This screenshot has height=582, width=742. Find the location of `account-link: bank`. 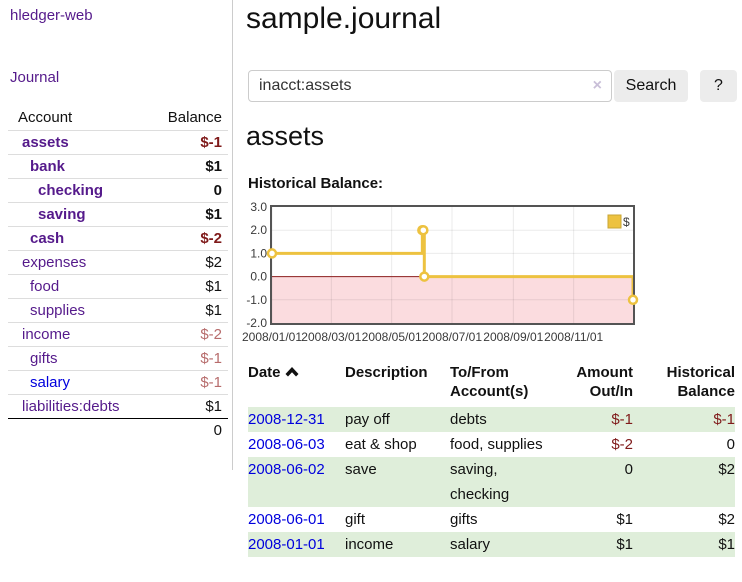

account-link: bank is located at coordinates (48, 166).